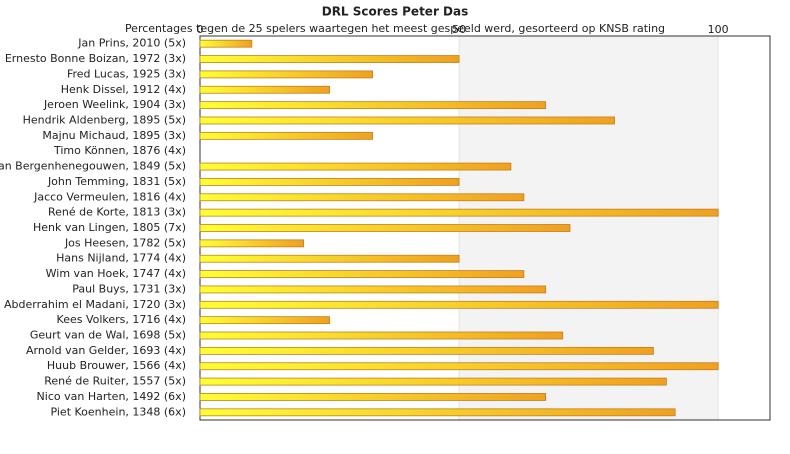 This screenshot has height=454, width=790. What do you see at coordinates (121, 319) in the screenshot?
I see `y-tick-label: Kees Volkers, 1716 (4x)` at bounding box center [121, 319].